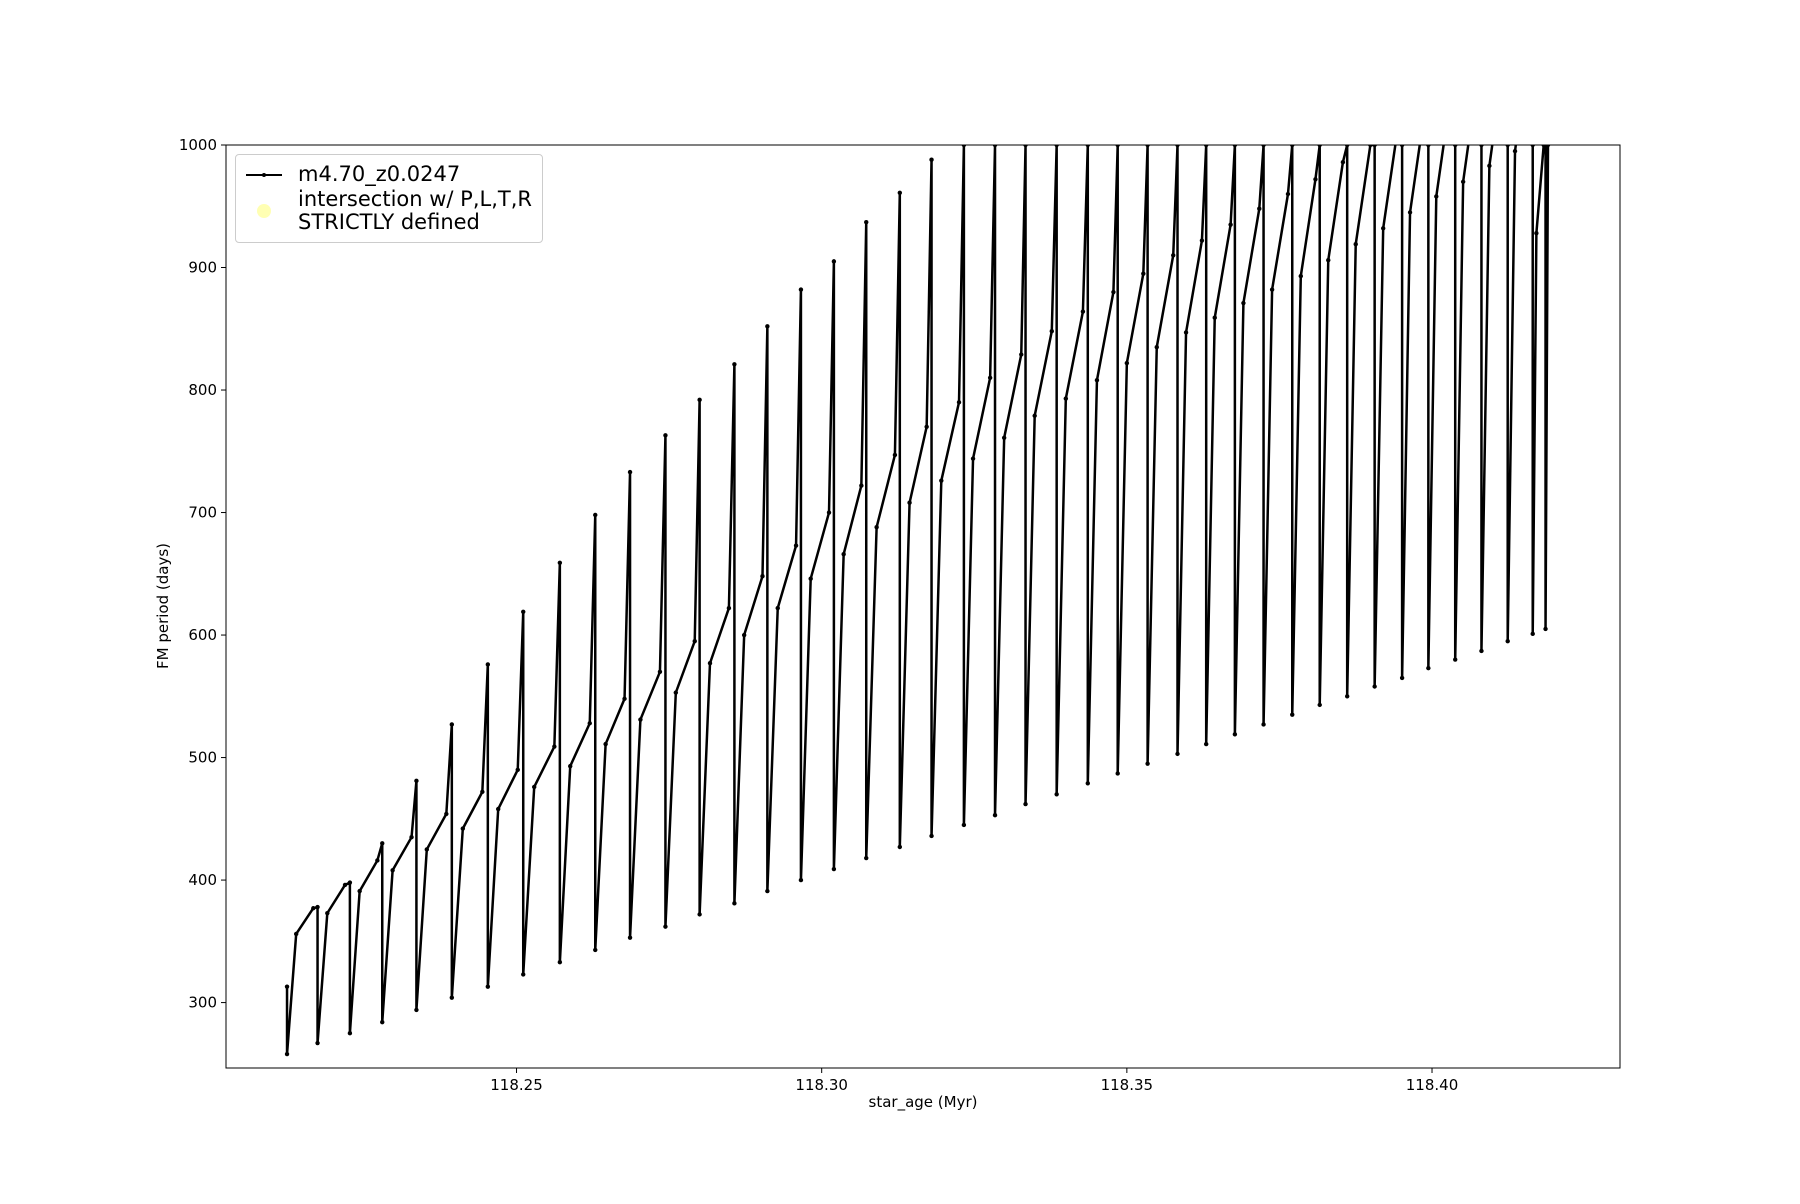 This screenshot has width=1800, height=1204. I want to click on x-tick-label: 118.25, so click(516, 1085).